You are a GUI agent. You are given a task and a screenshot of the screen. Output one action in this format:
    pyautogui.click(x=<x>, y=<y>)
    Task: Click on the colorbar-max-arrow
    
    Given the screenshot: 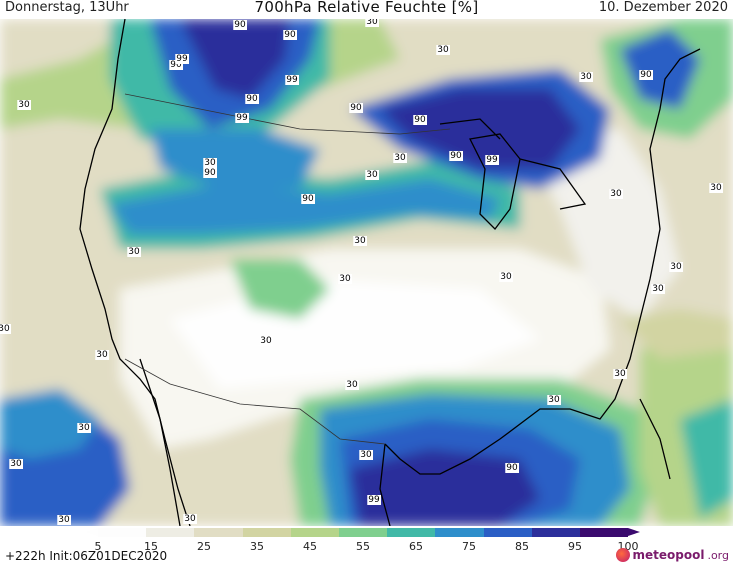 What is the action you would take?
    pyautogui.click(x=634, y=532)
    